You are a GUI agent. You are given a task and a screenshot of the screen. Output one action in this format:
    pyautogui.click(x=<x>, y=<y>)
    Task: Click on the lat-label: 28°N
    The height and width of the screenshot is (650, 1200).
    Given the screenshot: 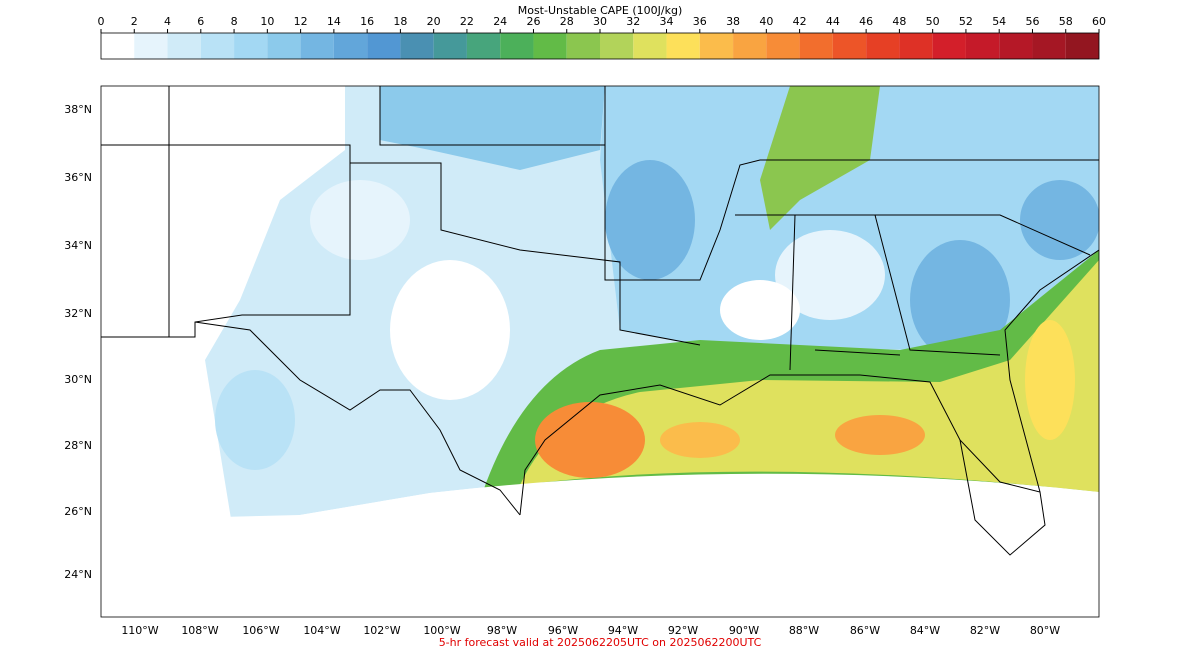 What is the action you would take?
    pyautogui.click(x=78, y=445)
    